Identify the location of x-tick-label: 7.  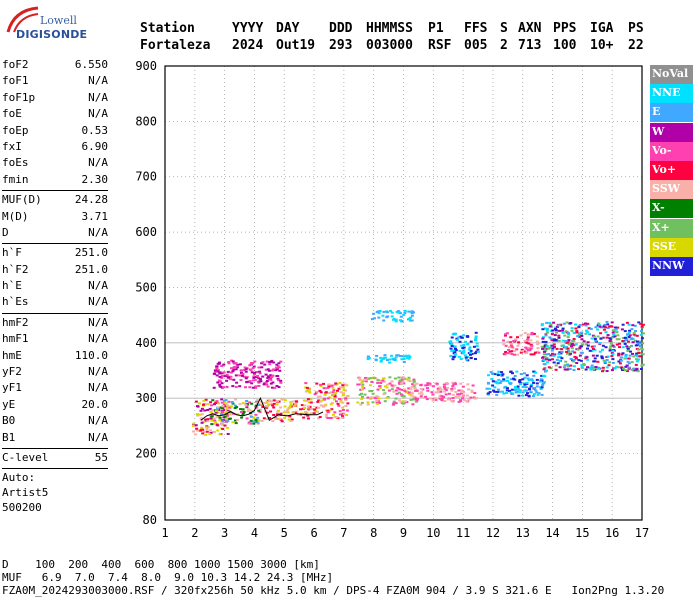
(343, 533).